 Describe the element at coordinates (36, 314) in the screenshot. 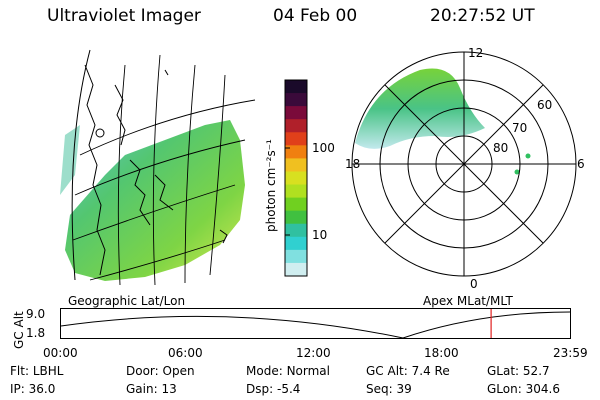

I see `altitude-ytick-top: 9.0` at that location.